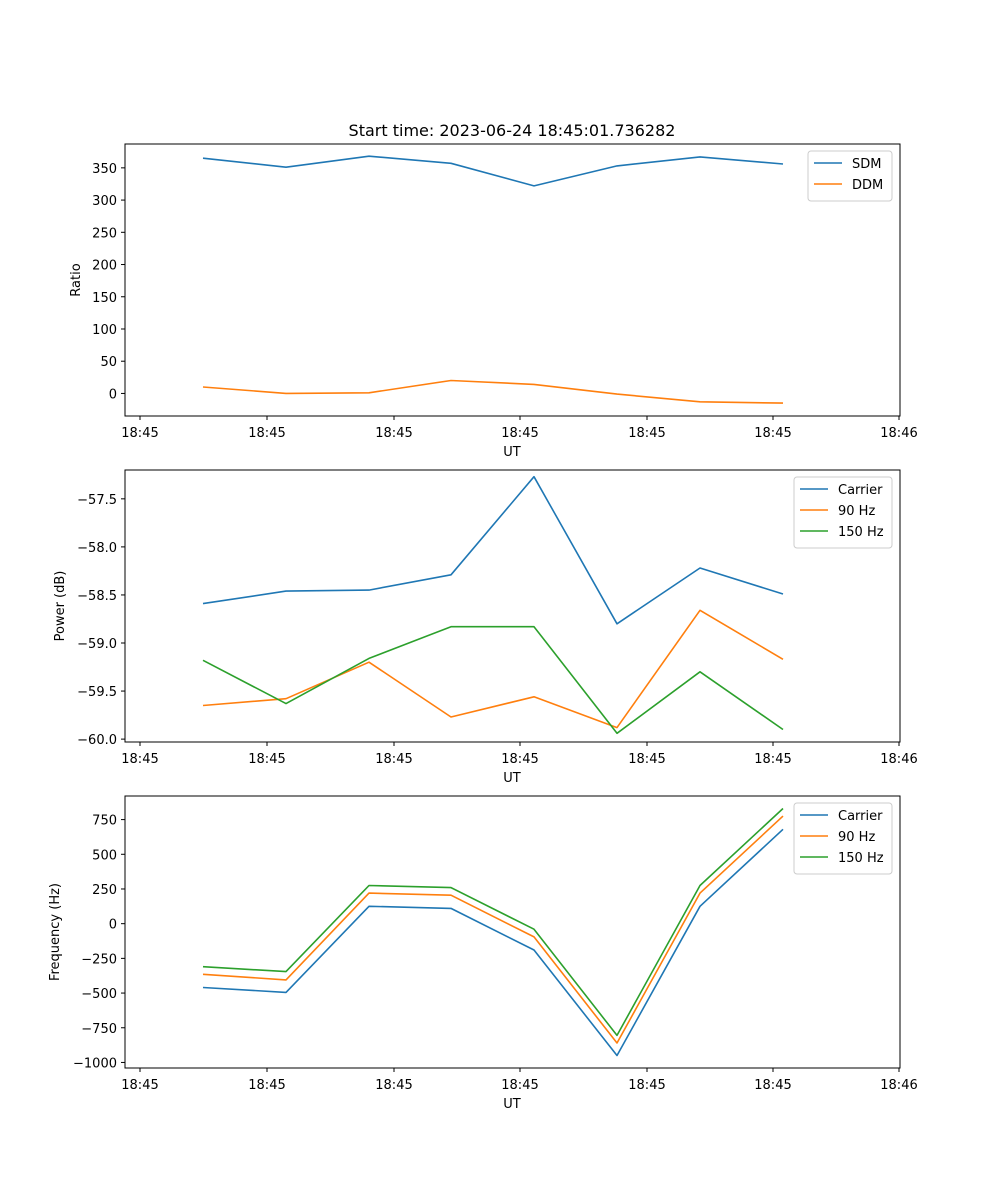  Describe the element at coordinates (104, 169) in the screenshot. I see `y-tick-label: 350` at that location.